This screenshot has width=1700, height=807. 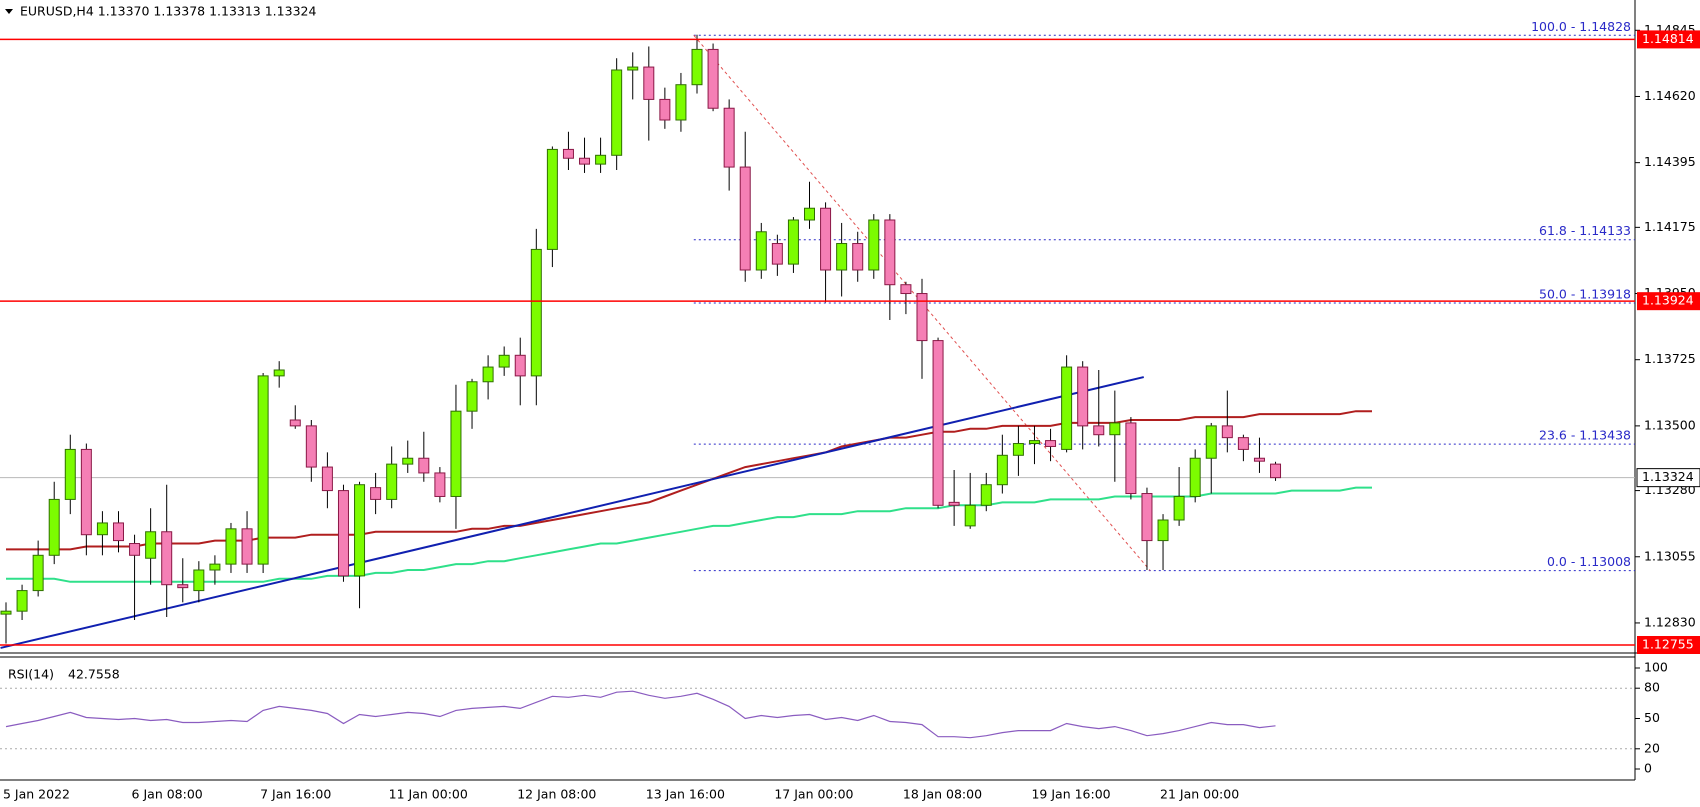 What do you see at coordinates (1656, 667) in the screenshot?
I see `rsi-tick-label: 100` at bounding box center [1656, 667].